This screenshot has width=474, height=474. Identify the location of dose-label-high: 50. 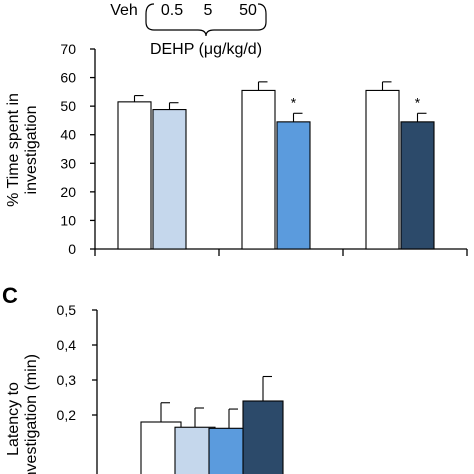
(248, 10).